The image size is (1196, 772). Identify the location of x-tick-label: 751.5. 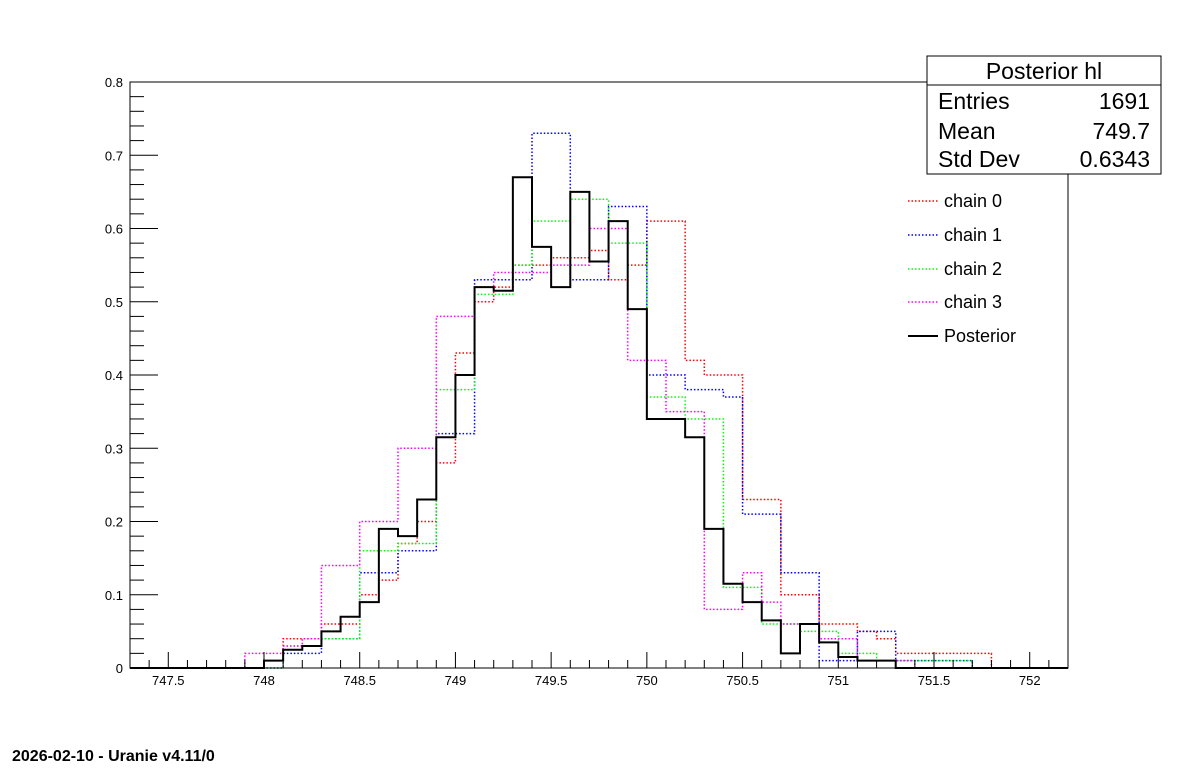
(934, 680).